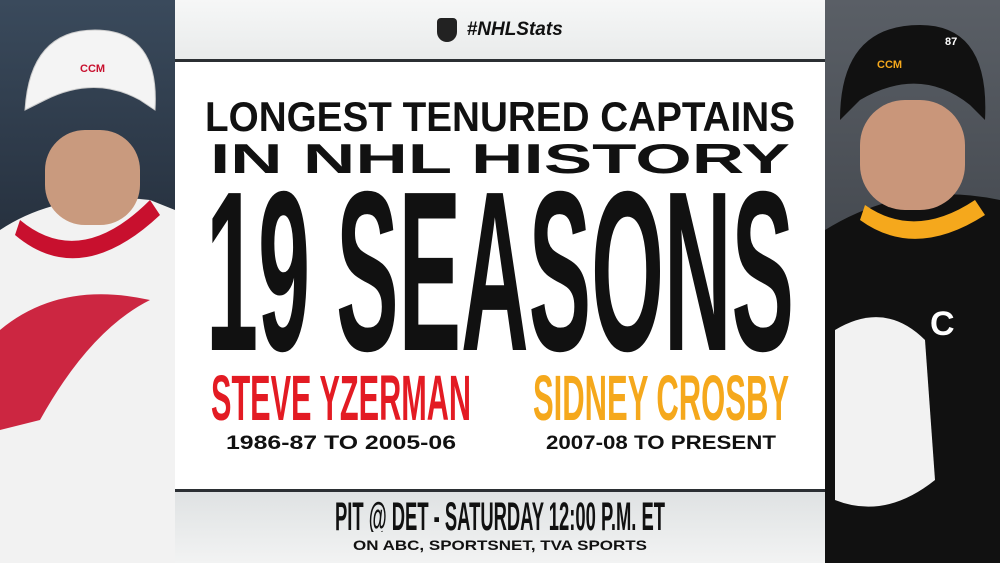 This screenshot has width=1000, height=568. What do you see at coordinates (942, 324) in the screenshot?
I see `captain-c: C` at bounding box center [942, 324].